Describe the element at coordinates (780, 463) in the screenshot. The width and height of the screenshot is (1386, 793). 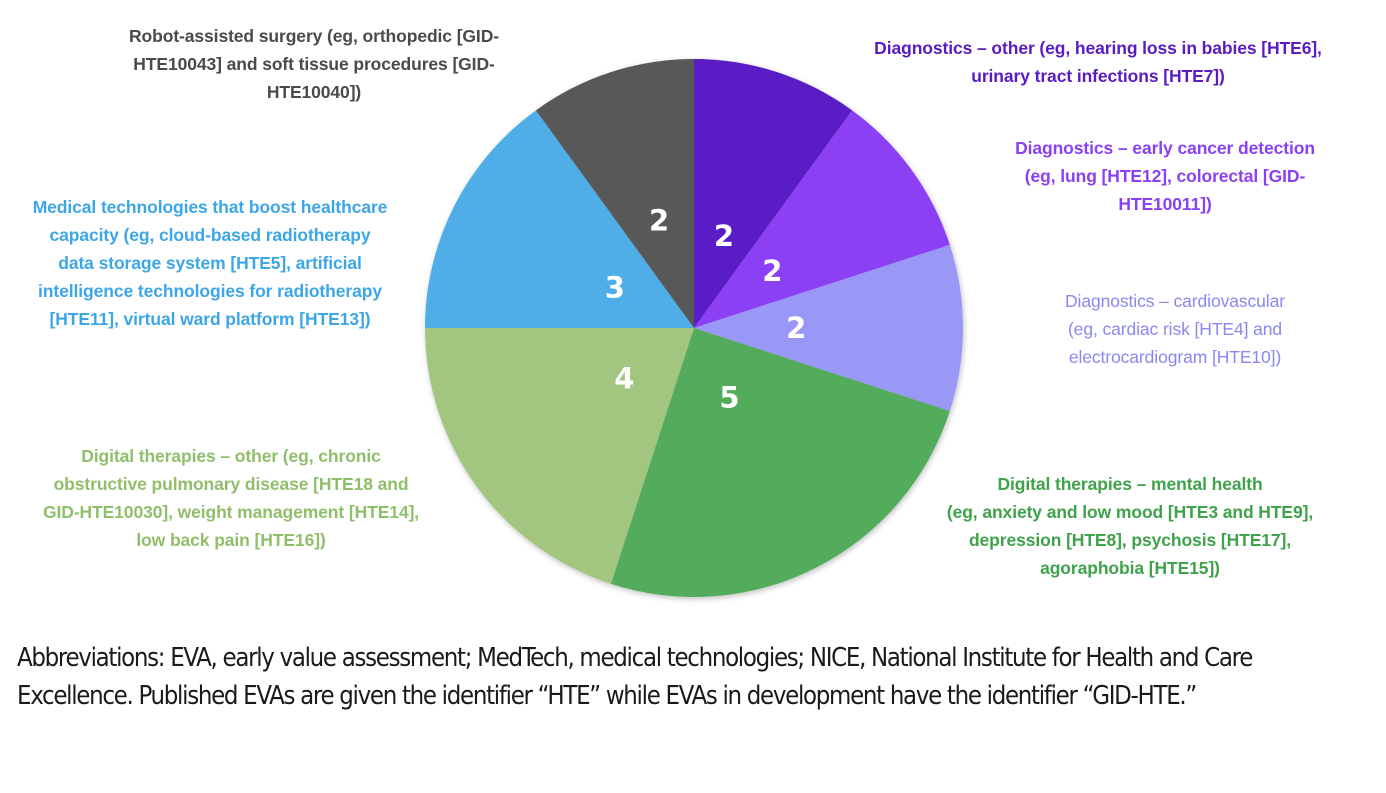
I see `pie-slice-dt-mental` at that location.